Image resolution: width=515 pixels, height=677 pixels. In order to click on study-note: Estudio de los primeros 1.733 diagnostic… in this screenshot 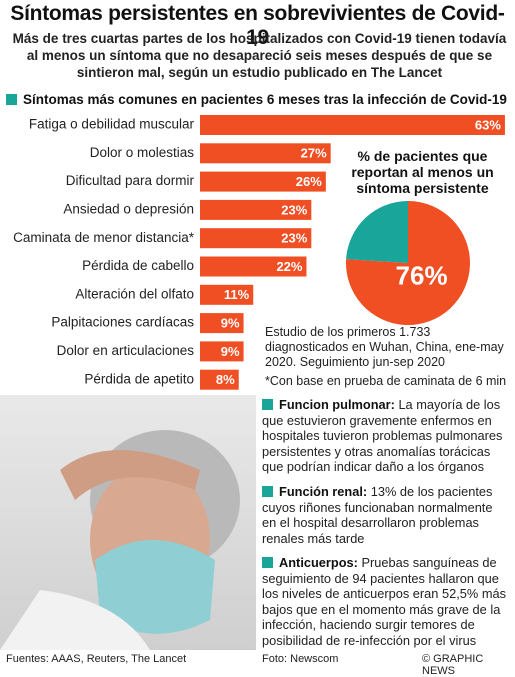, I will do `click(384, 347)`.